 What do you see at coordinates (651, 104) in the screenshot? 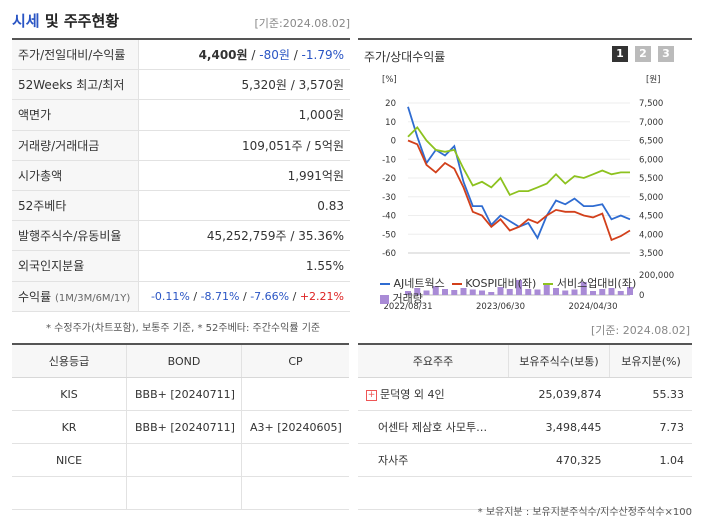
I see `right-tick-label: 7,500` at bounding box center [651, 104].